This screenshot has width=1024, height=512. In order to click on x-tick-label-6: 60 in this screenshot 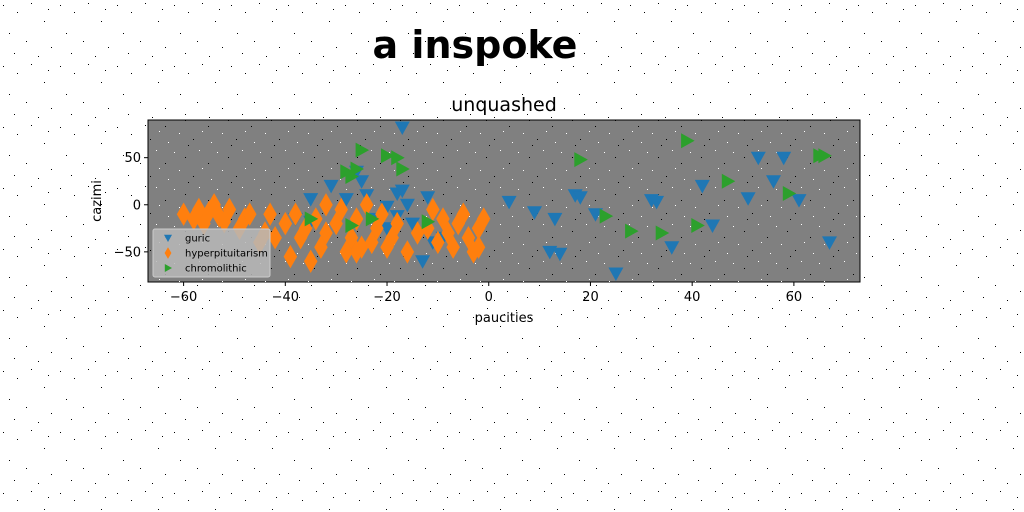, I will do `click(794, 297)`.